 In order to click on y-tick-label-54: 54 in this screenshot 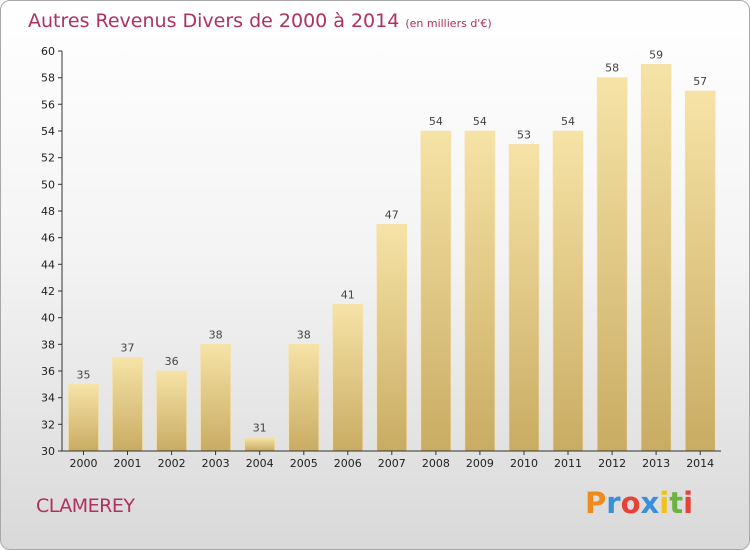, I will do `click(48, 131)`.